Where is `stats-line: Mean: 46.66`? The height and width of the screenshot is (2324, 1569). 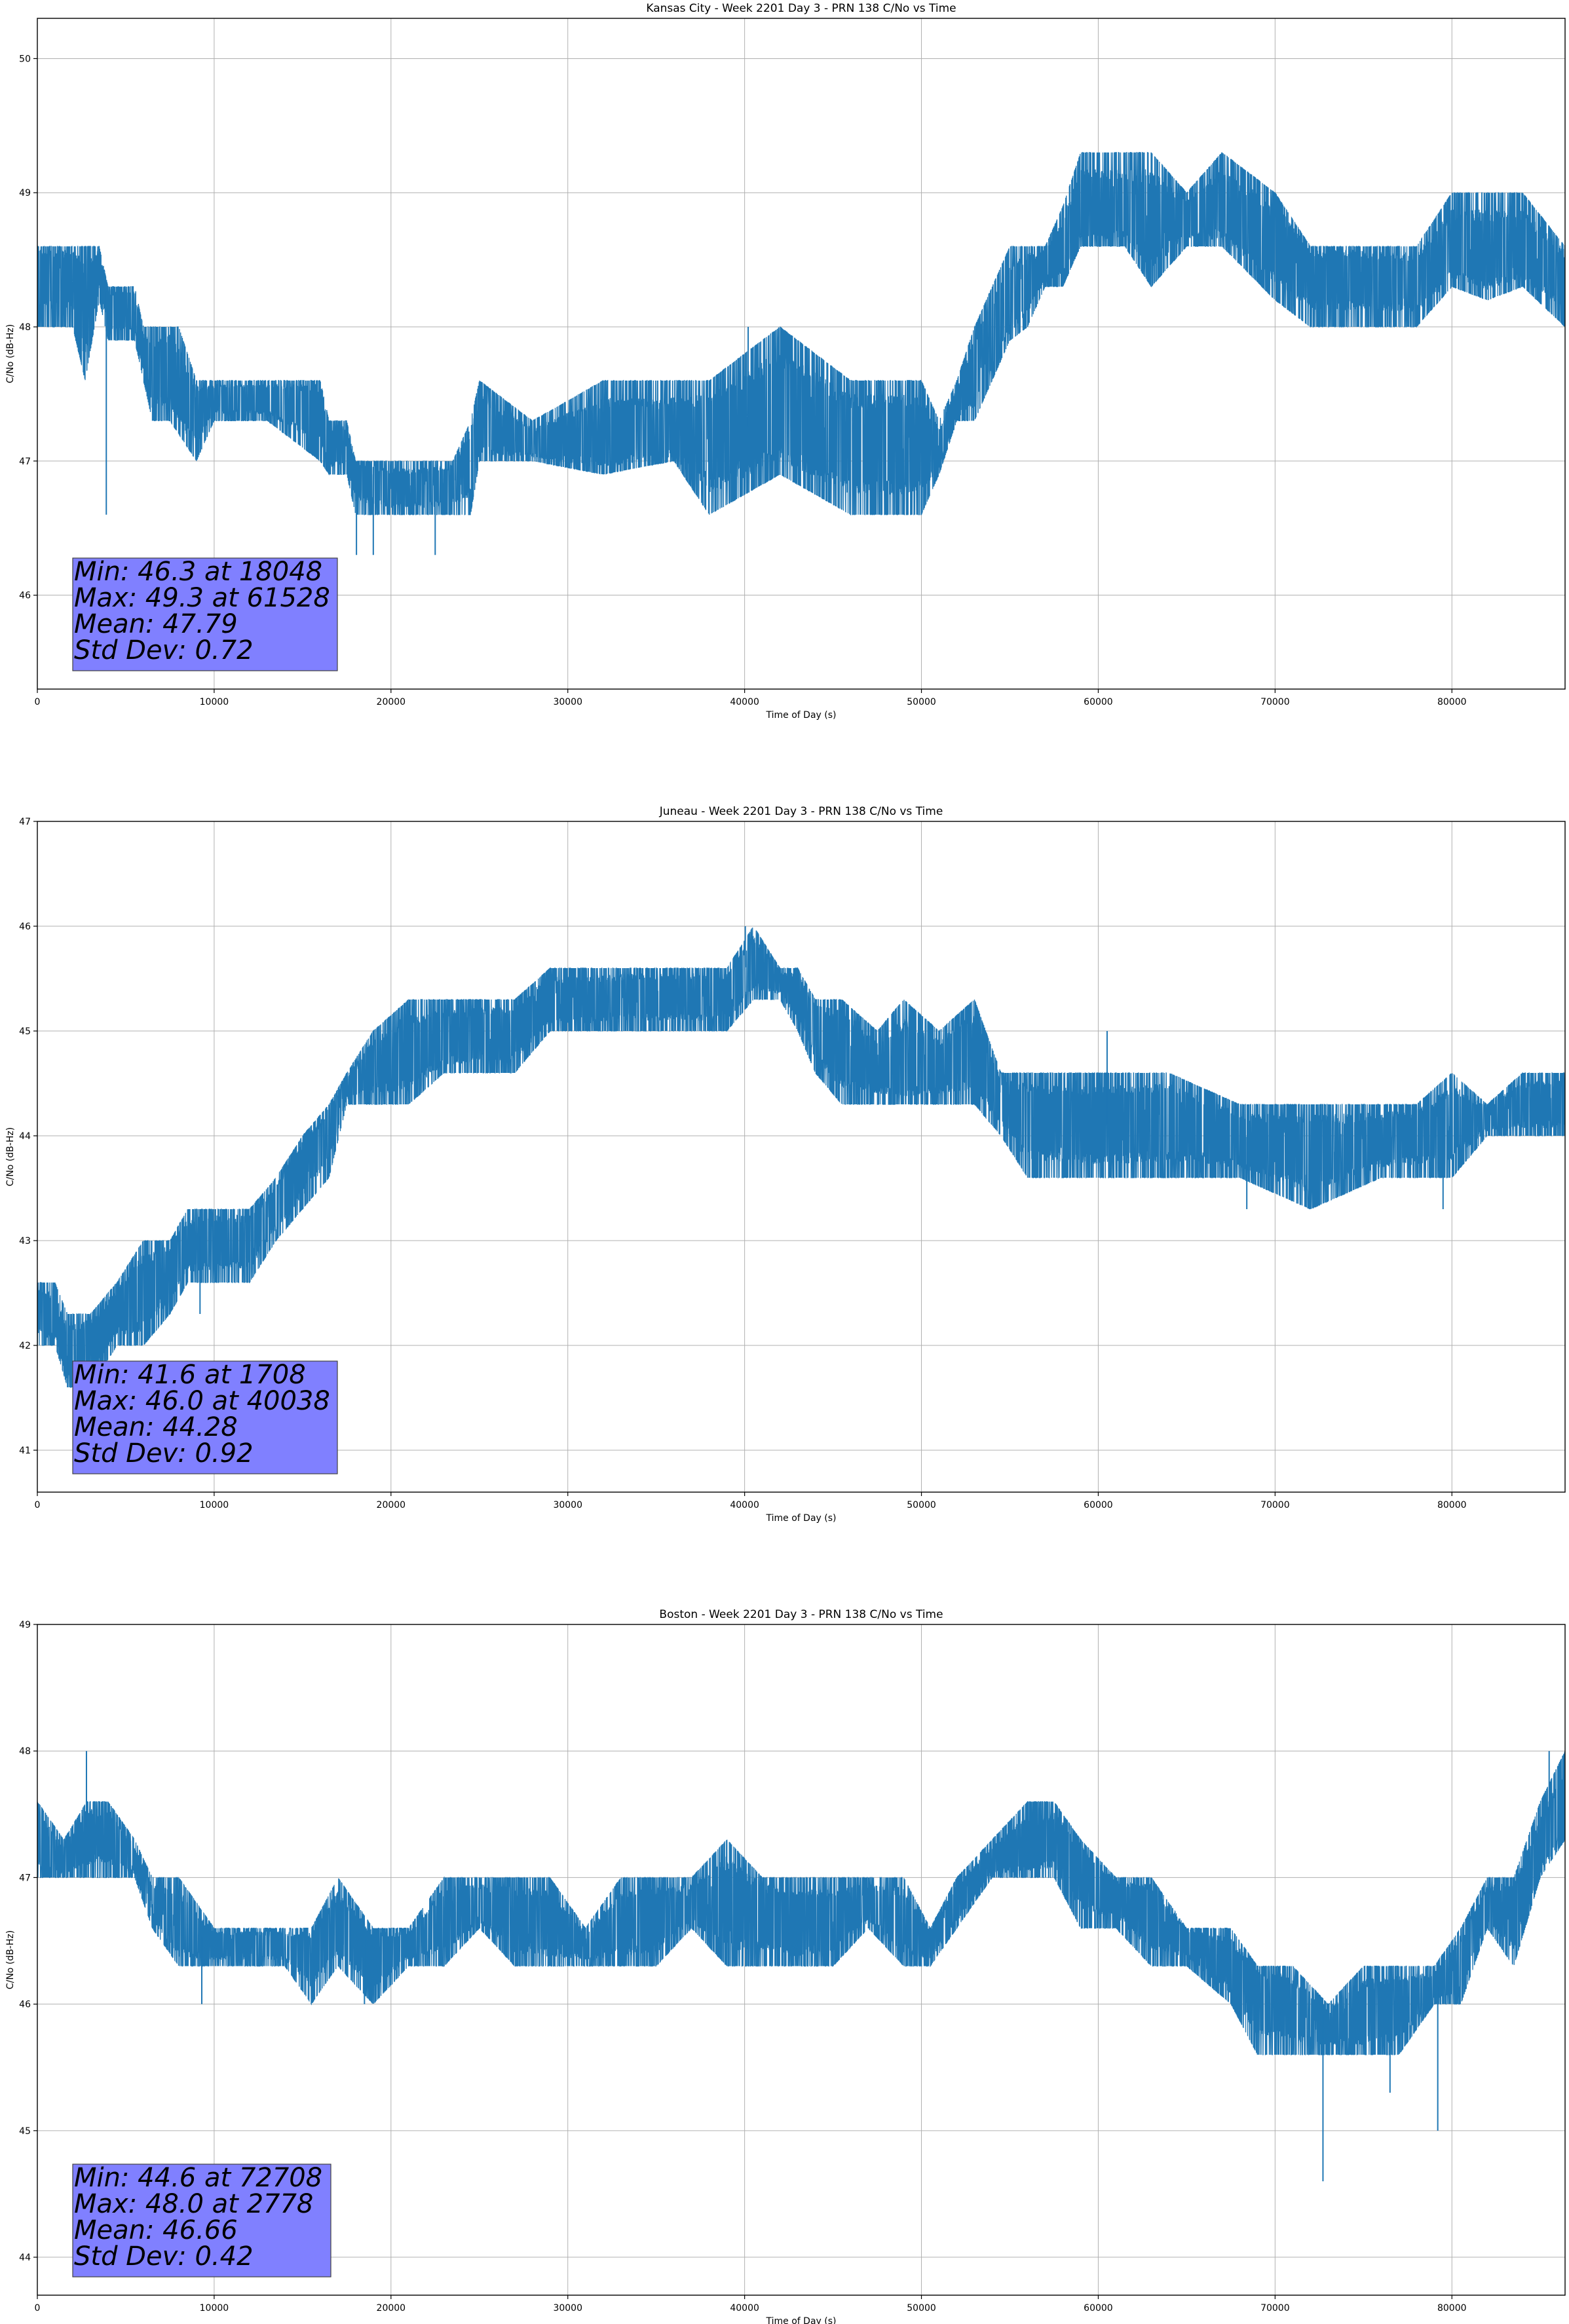
stats-line: Mean: 46.66 is located at coordinates (156, 2230).